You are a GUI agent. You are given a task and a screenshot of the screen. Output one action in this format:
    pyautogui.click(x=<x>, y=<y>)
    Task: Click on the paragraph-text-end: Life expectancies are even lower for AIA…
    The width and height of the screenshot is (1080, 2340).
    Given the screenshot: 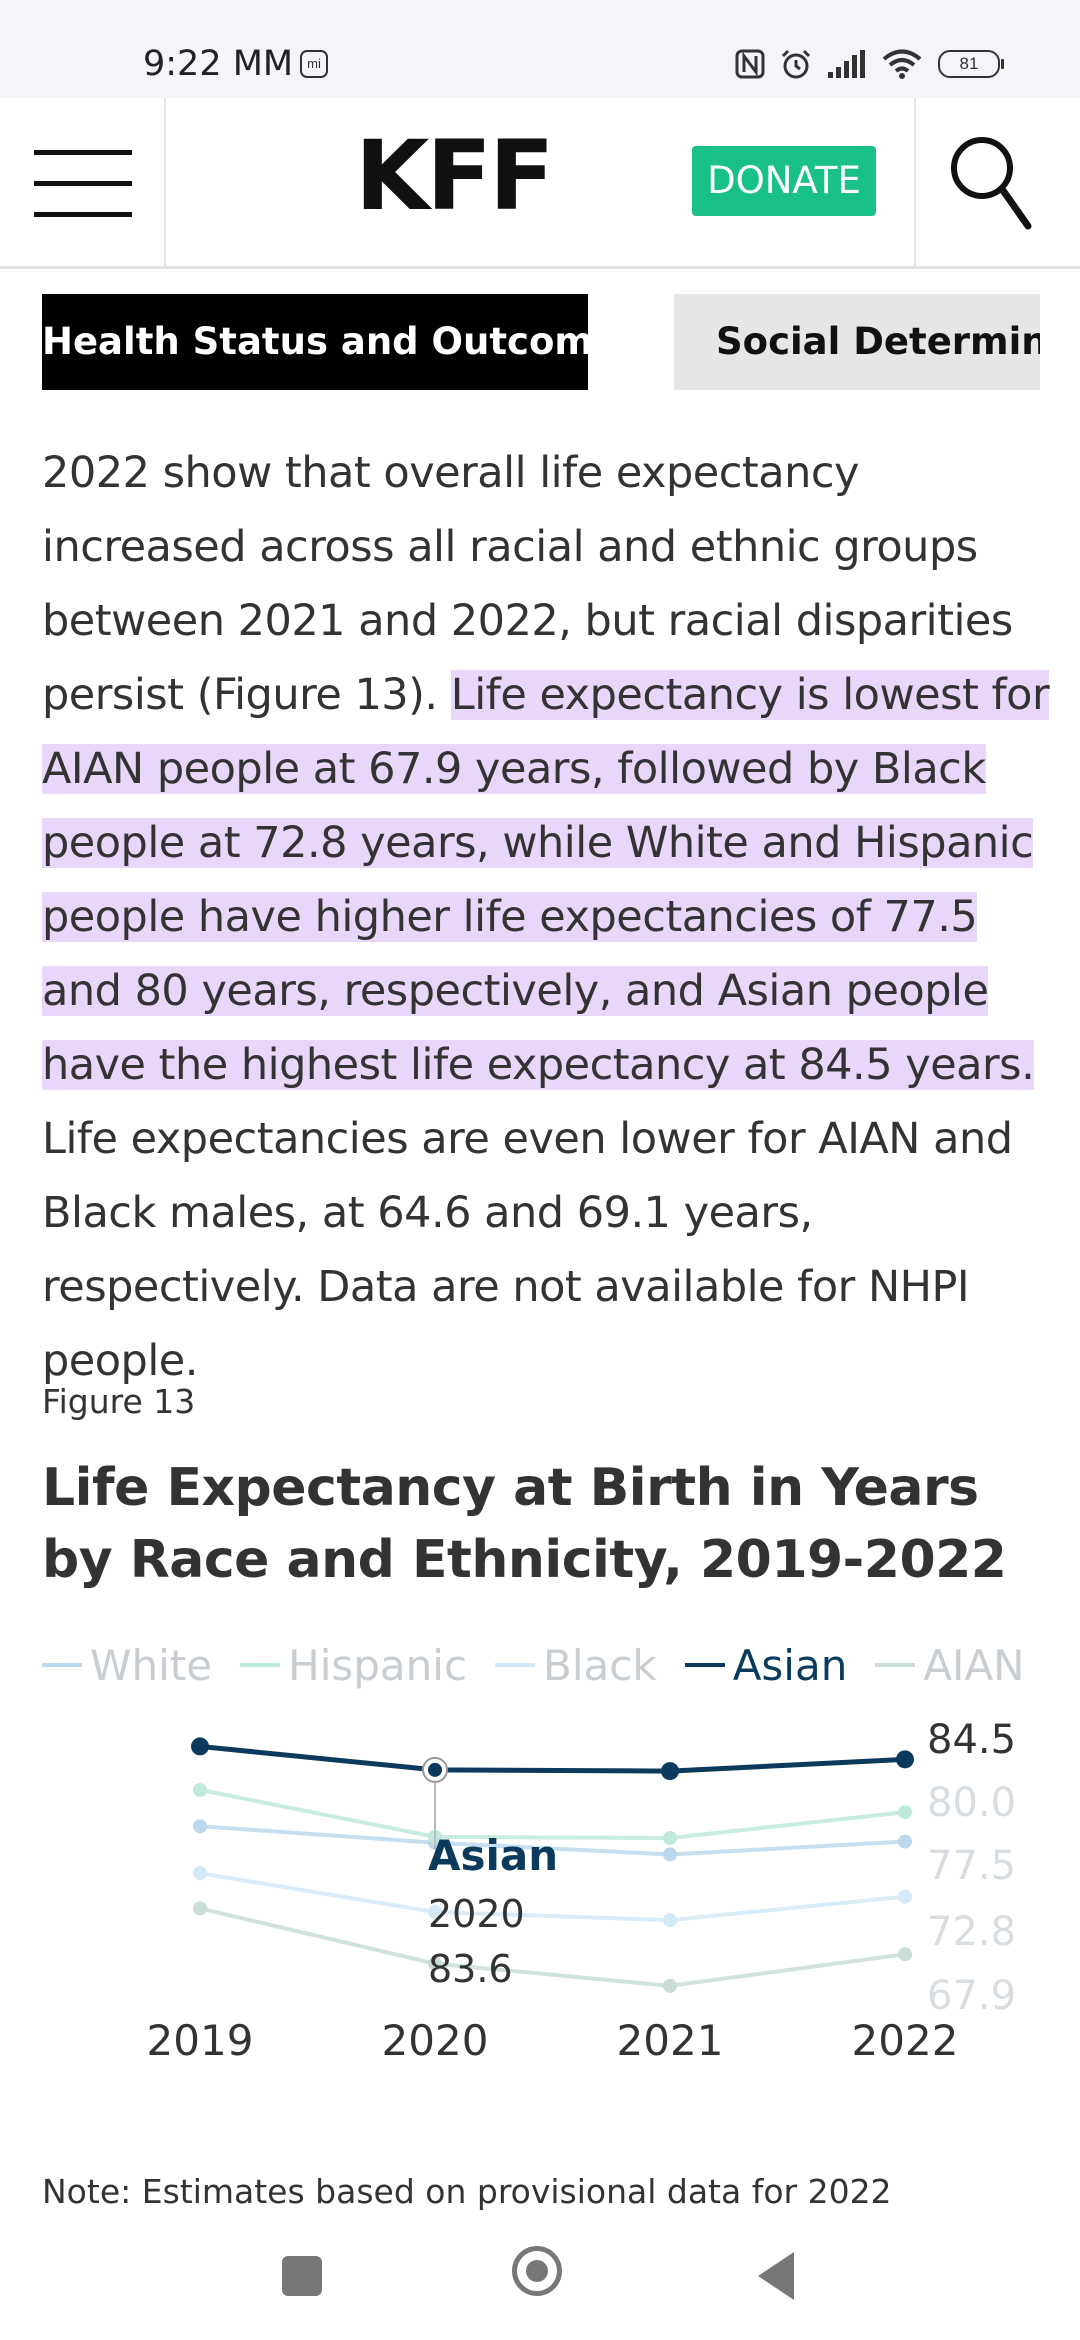 What is the action you would take?
    pyautogui.click(x=527, y=1250)
    